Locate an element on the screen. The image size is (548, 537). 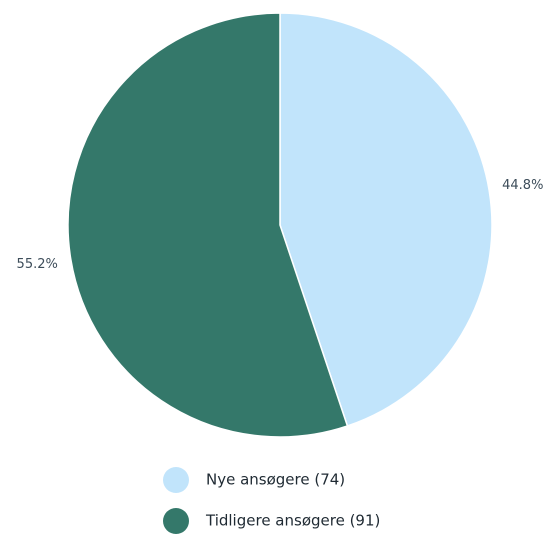
legend: Nye ansøgere (74) Tidligere ansøgere (91) is located at coordinates (271, 500).